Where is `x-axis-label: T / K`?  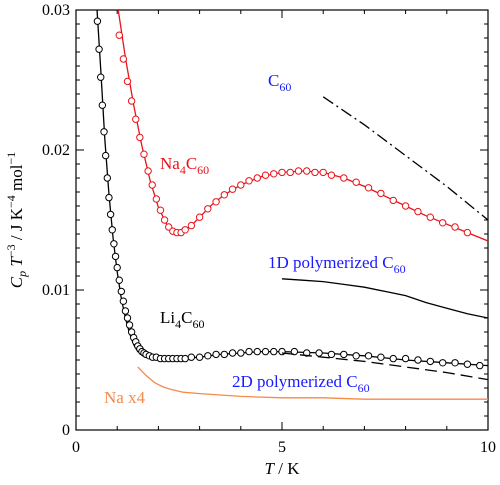
x-axis-label: T / K is located at coordinates (283, 468).